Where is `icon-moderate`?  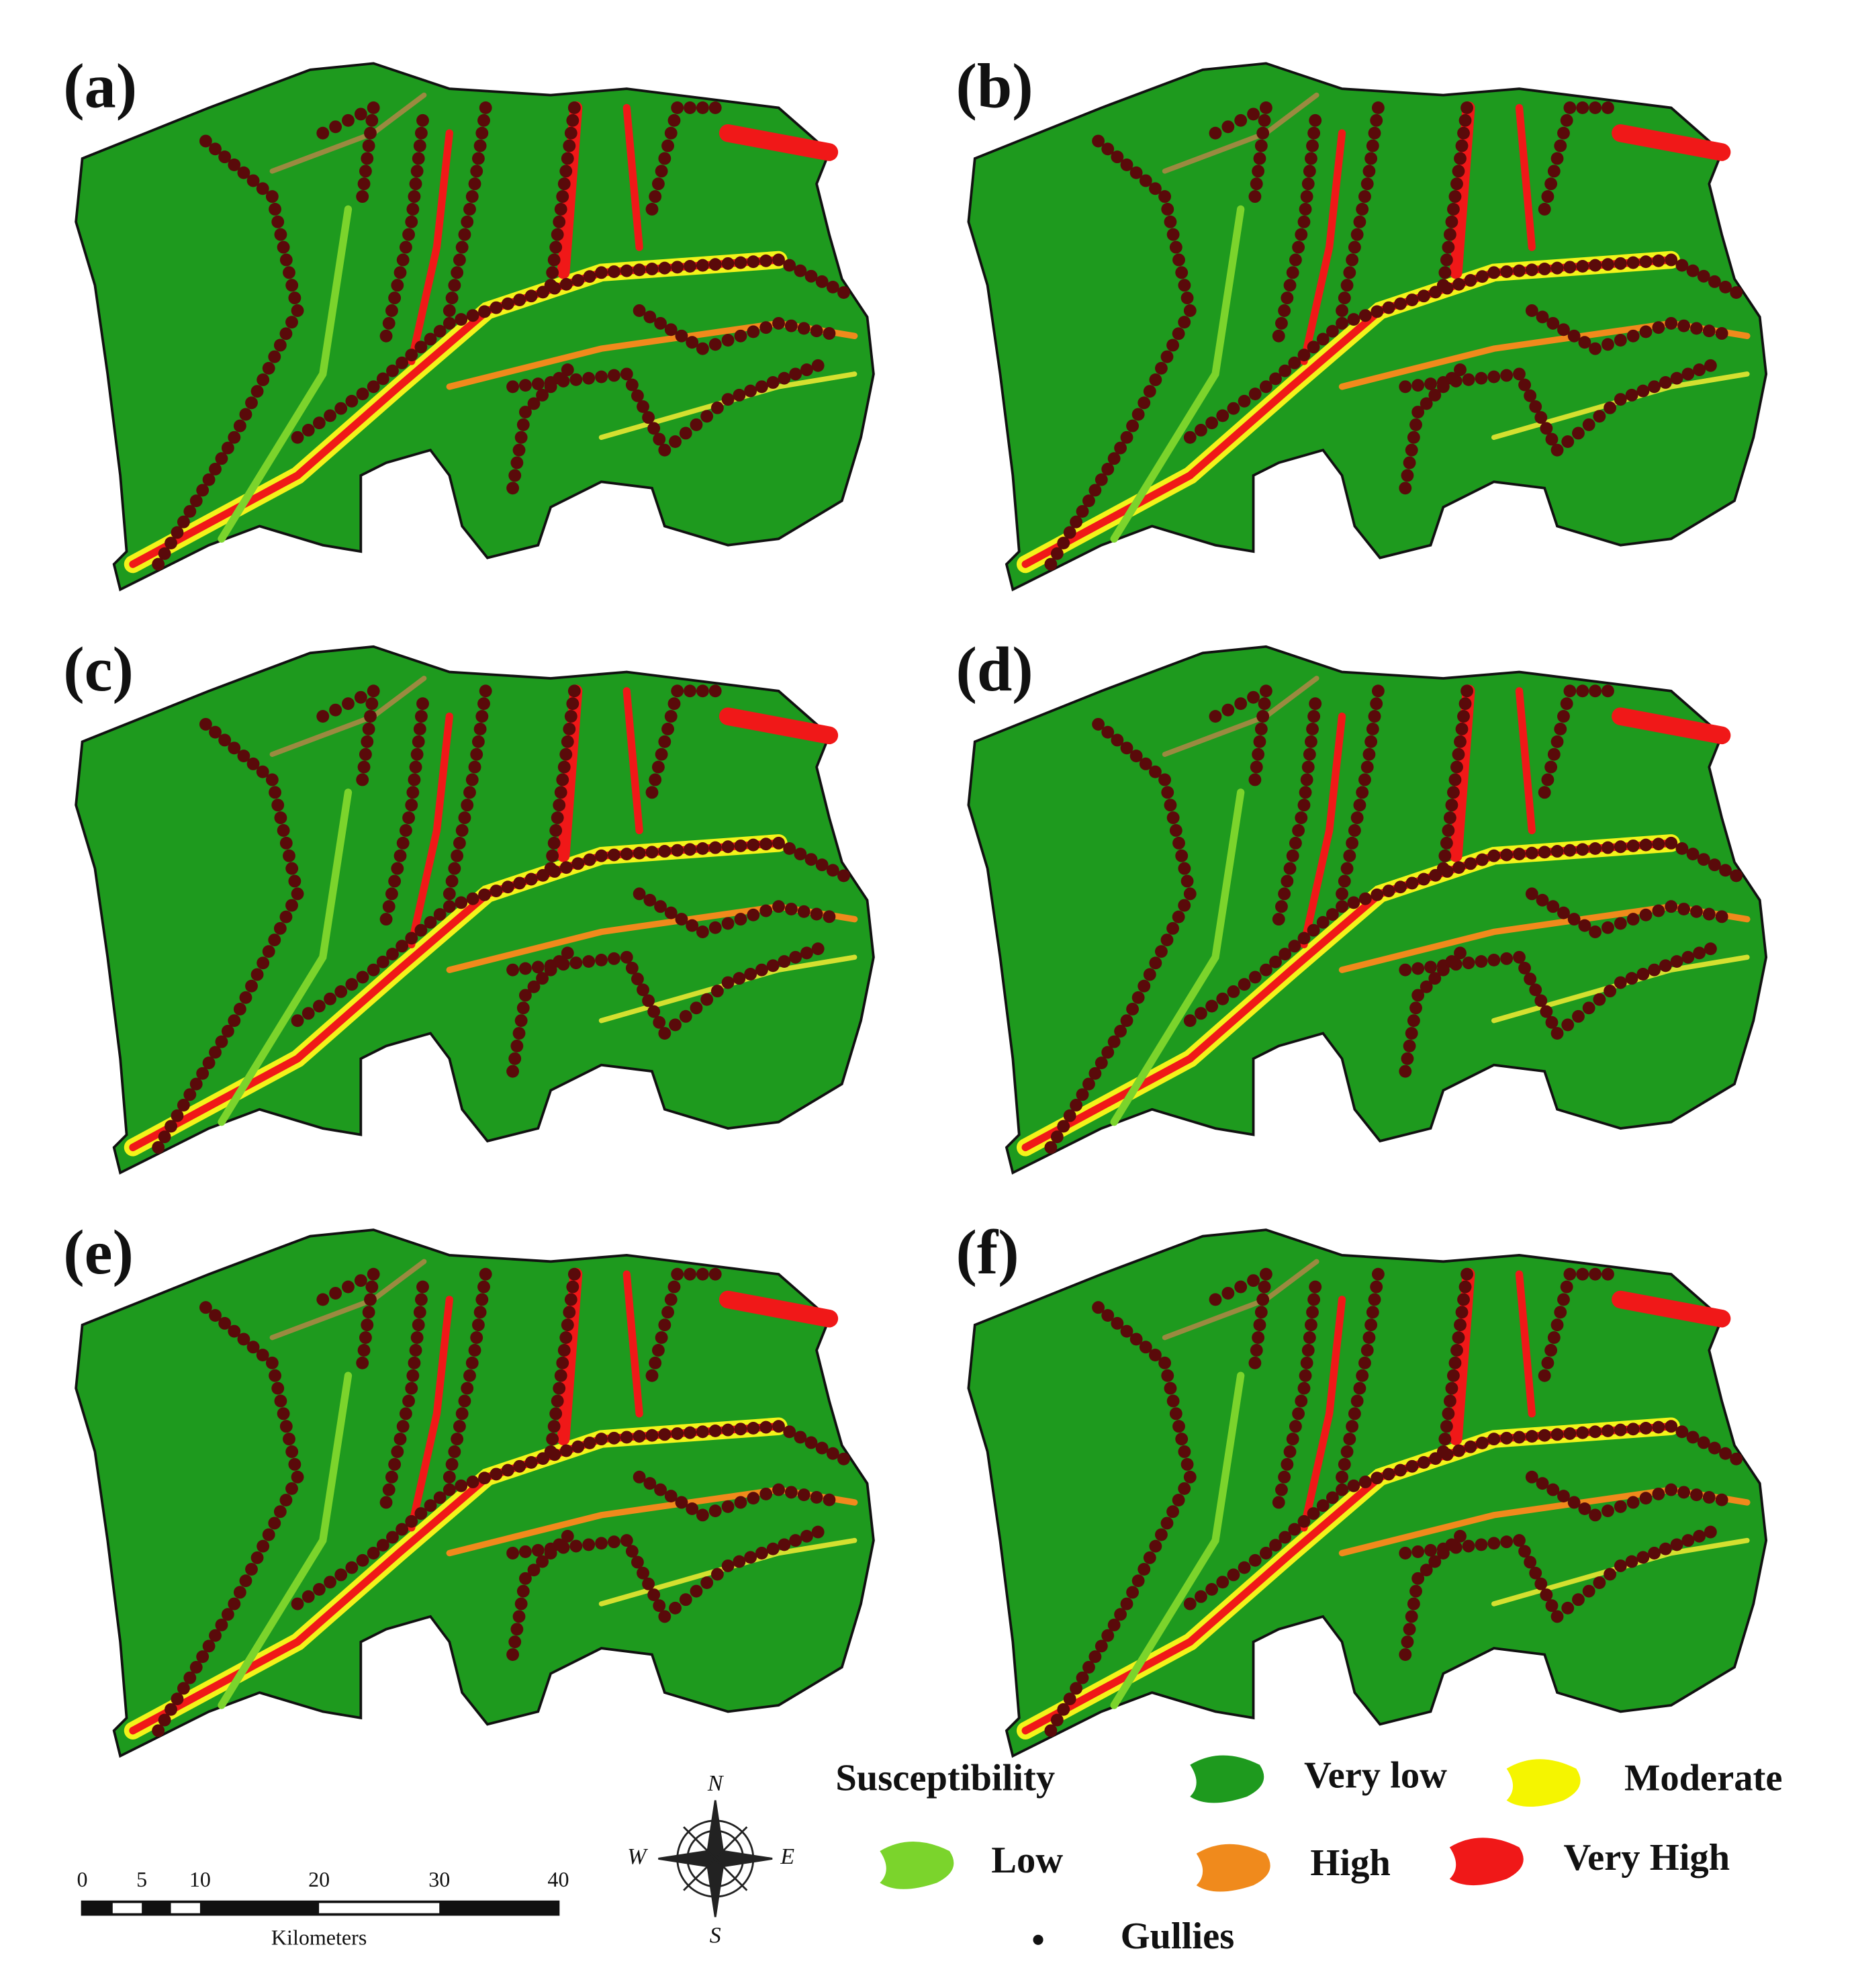
icon-moderate is located at coordinates (1543, 1783).